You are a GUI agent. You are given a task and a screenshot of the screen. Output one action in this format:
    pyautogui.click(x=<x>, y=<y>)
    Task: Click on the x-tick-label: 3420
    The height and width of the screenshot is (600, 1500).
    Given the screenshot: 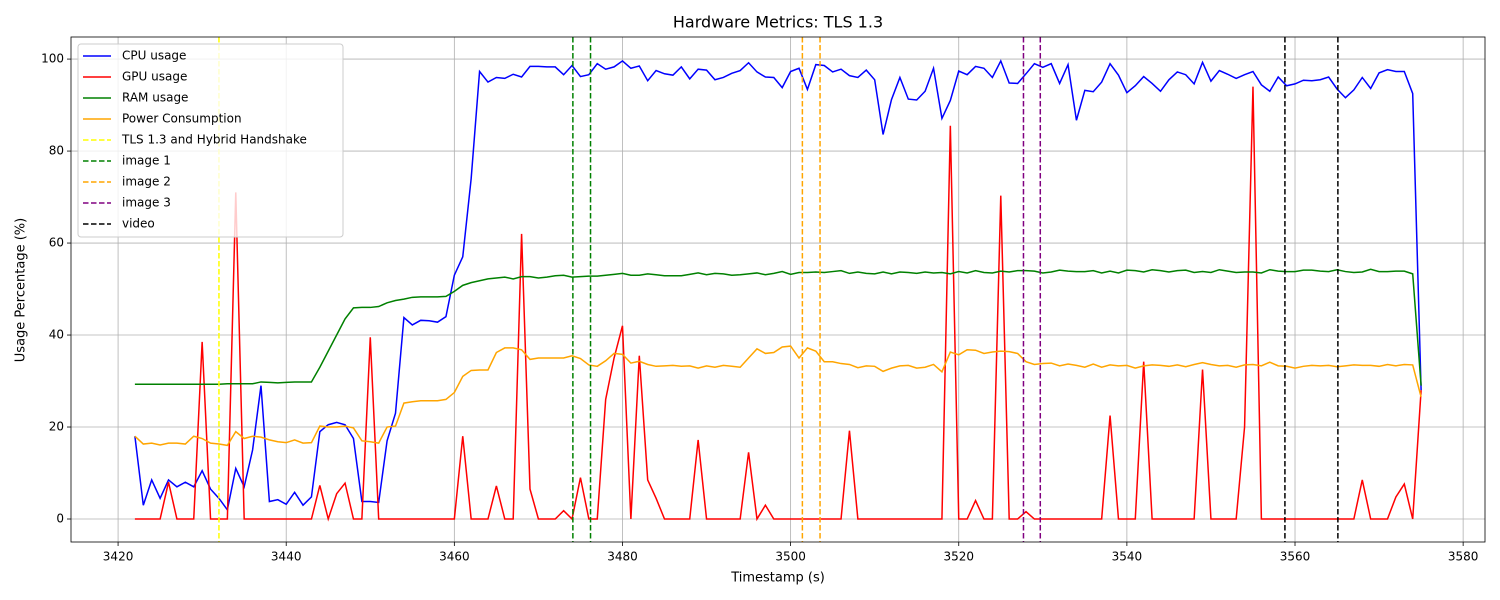 What is the action you would take?
    pyautogui.click(x=118, y=557)
    